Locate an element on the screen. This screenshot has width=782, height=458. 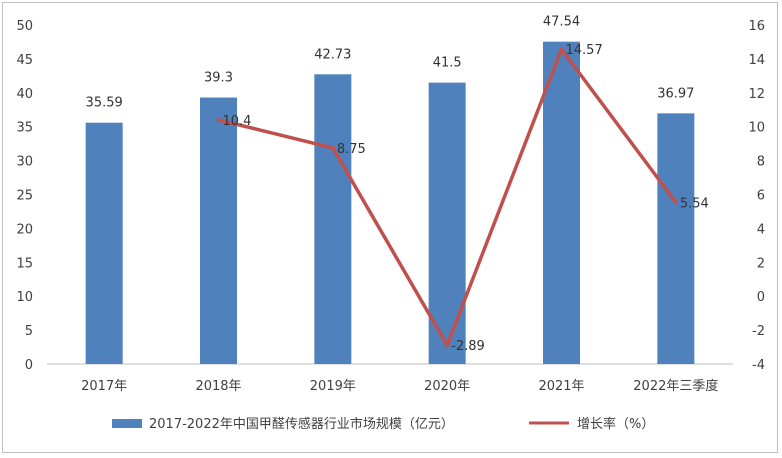
line-value-label: 8.75 is located at coordinates (351, 149).